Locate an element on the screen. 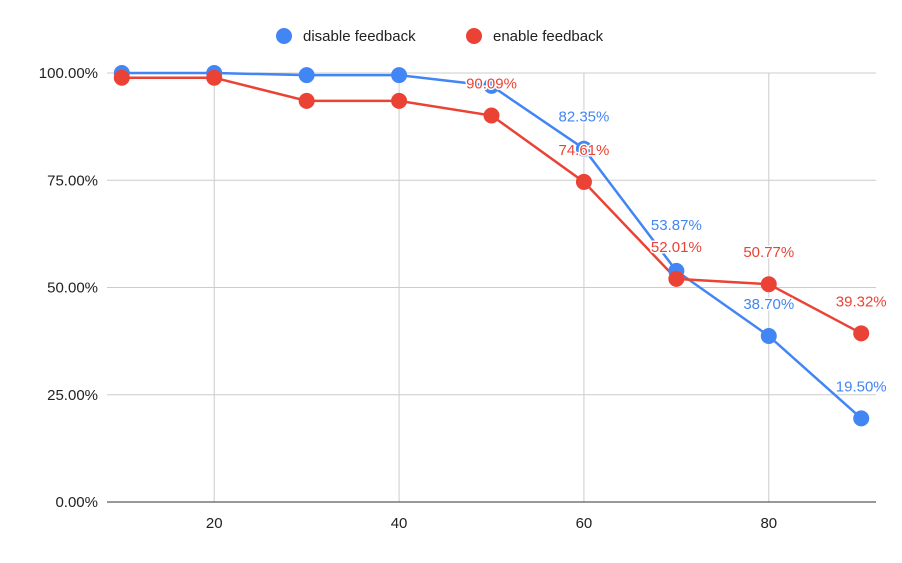 The width and height of the screenshot is (902, 563). data-label: 90.09% is located at coordinates (491, 84).